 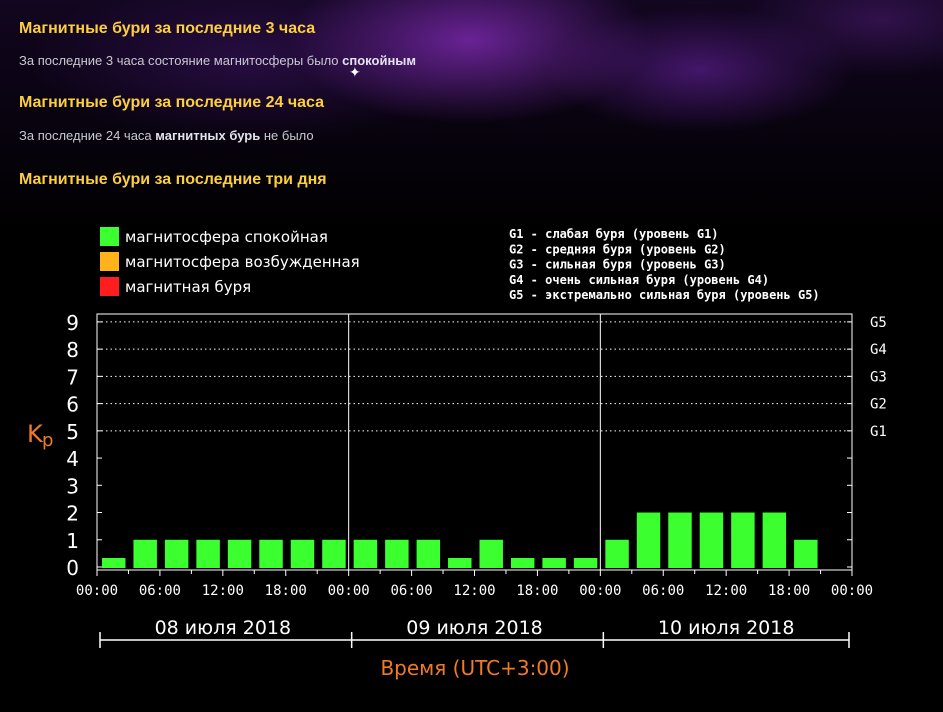 What do you see at coordinates (72, 377) in the screenshot?
I see `y-tick-label-7: 7` at bounding box center [72, 377].